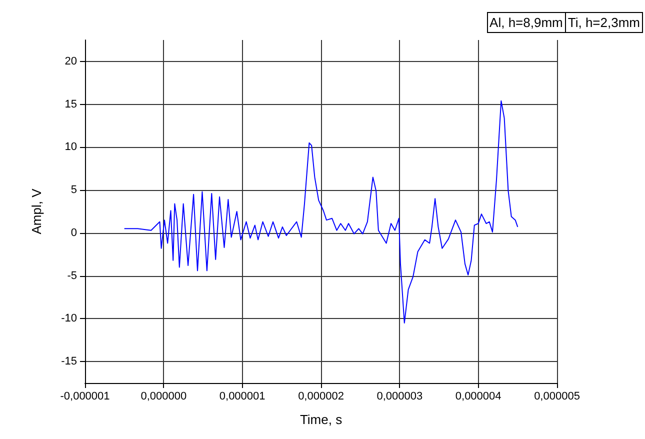 Image resolution: width=645 pixels, height=439 pixels. Describe the element at coordinates (69, 362) in the screenshot. I see `y-tick-label: -15` at that location.